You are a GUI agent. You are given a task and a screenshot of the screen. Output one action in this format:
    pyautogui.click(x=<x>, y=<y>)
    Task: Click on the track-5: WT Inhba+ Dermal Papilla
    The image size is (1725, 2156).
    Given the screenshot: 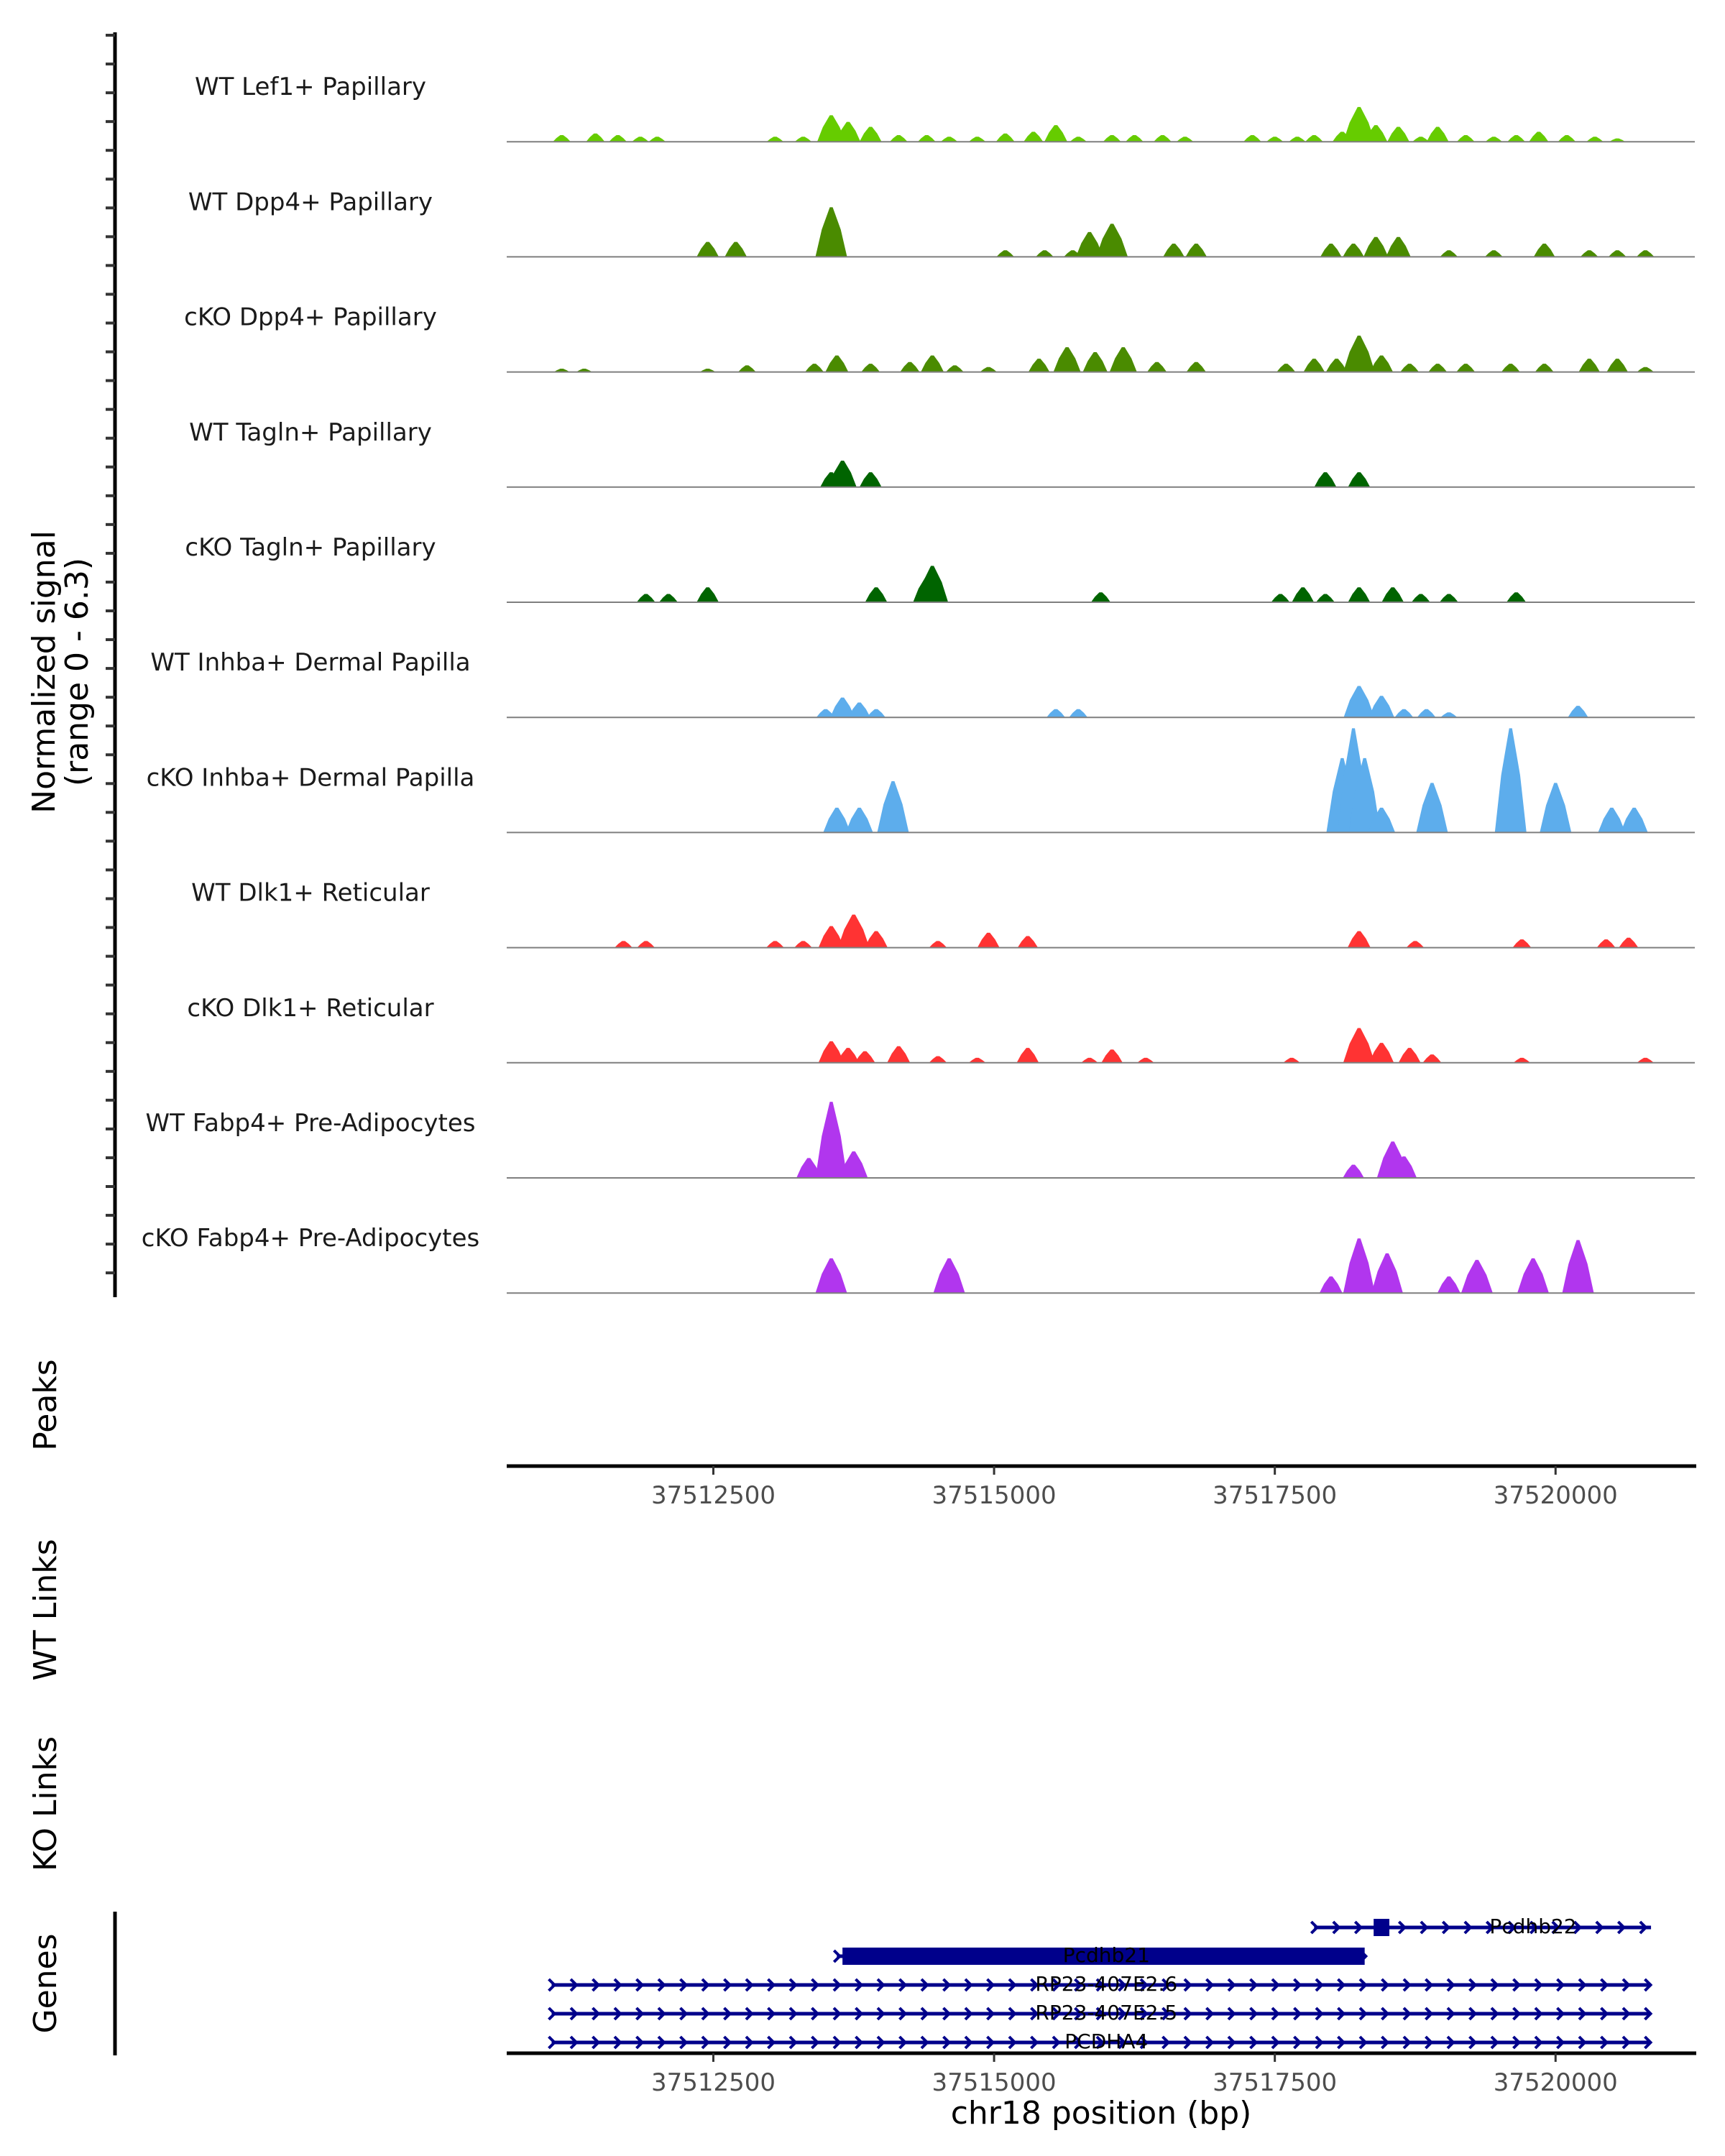 What is the action you would take?
    pyautogui.click(x=922, y=683)
    